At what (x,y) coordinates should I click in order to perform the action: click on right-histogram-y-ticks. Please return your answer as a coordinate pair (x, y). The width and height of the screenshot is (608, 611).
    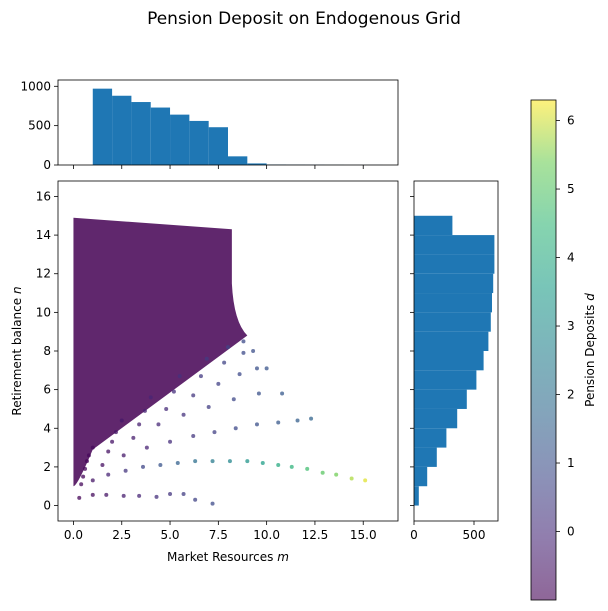
    Looking at the image, I should click on (412, 351).